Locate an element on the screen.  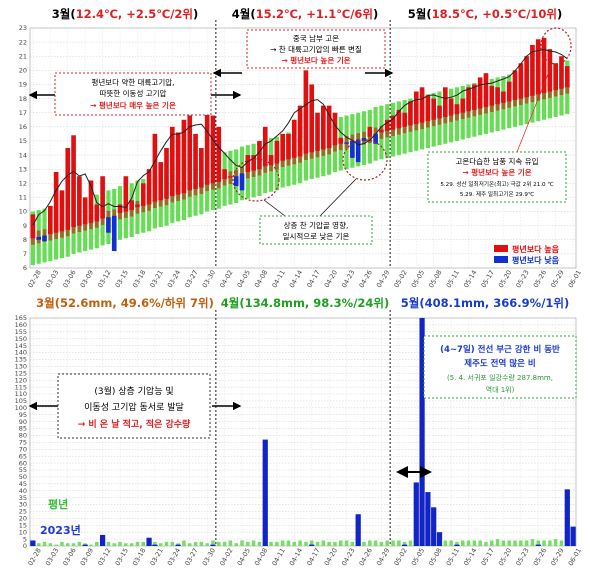
march-temp-box is located at coordinates (133, 94).